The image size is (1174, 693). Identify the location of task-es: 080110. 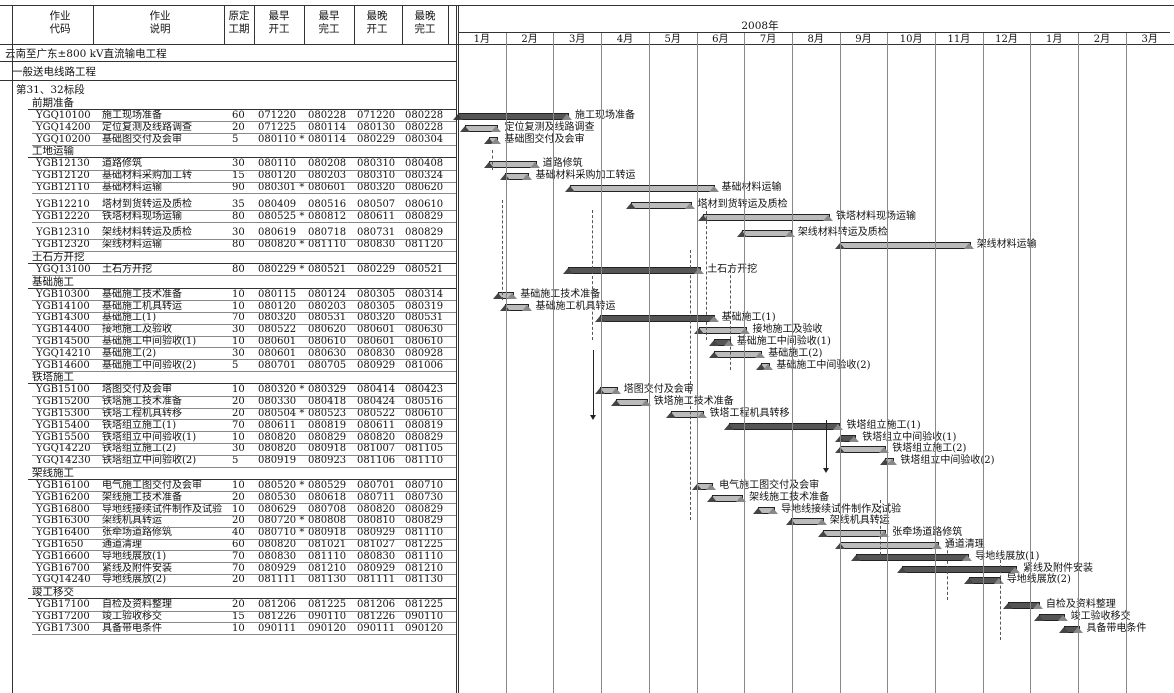
(277, 164).